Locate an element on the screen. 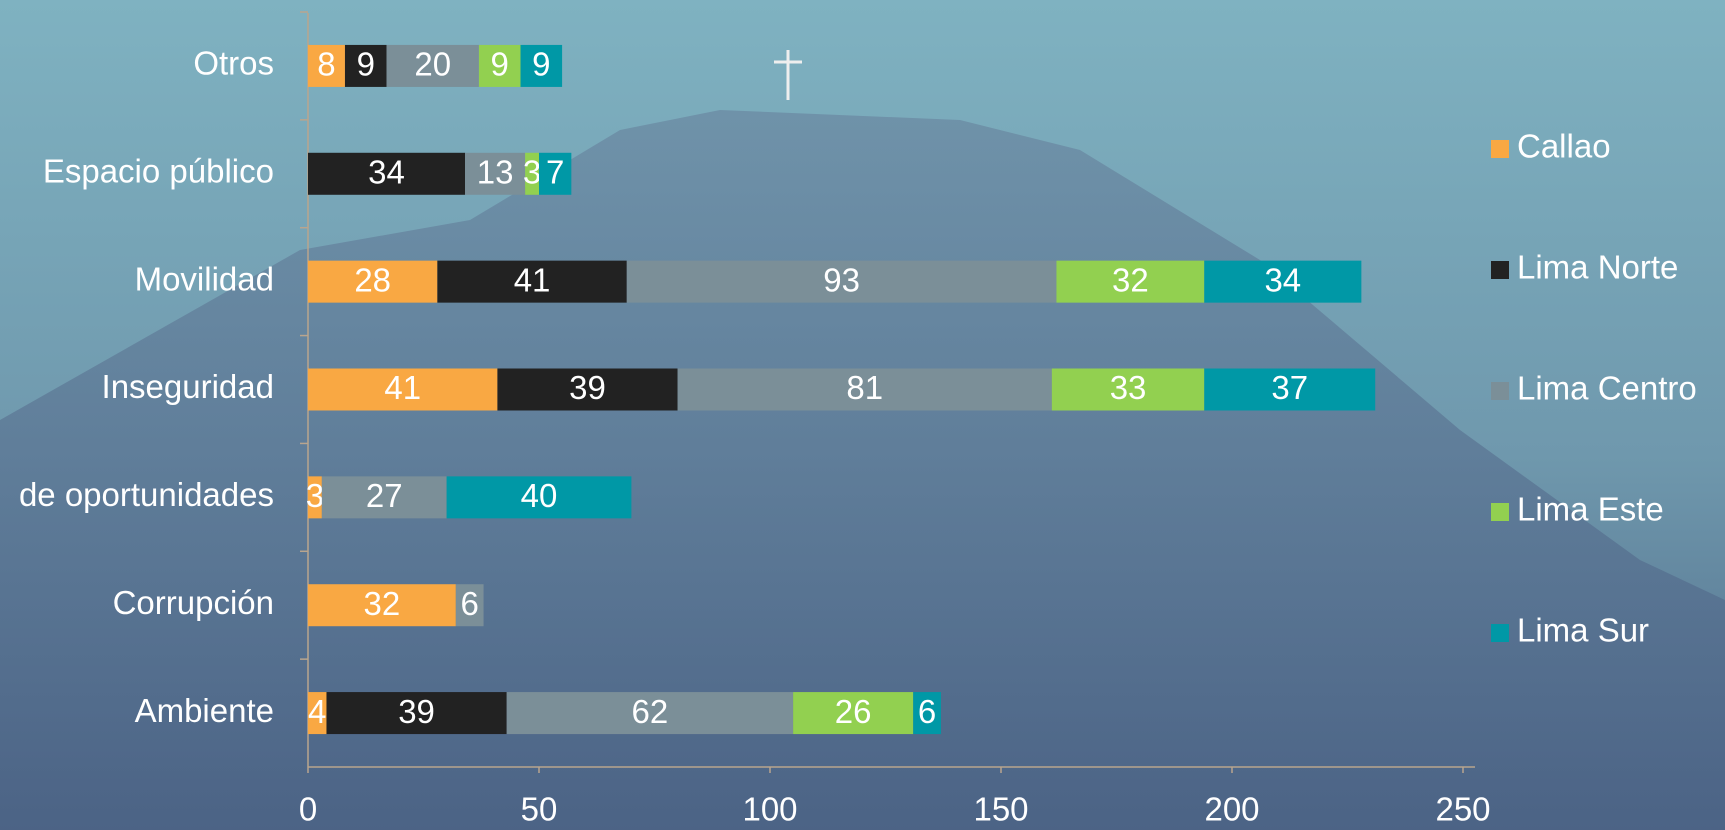 The height and width of the screenshot is (830, 1725). y-tick-label: Espacio público is located at coordinates (158, 171).